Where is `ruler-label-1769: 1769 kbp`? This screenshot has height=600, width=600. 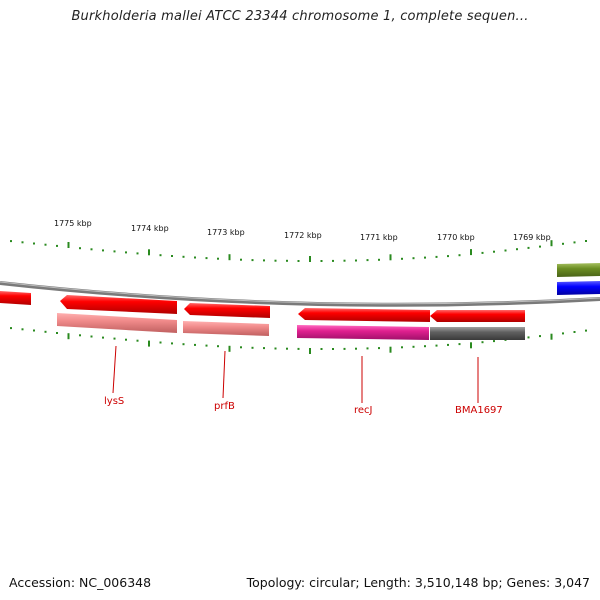
ruler-label-1769: 1769 kbp is located at coordinates (532, 237).